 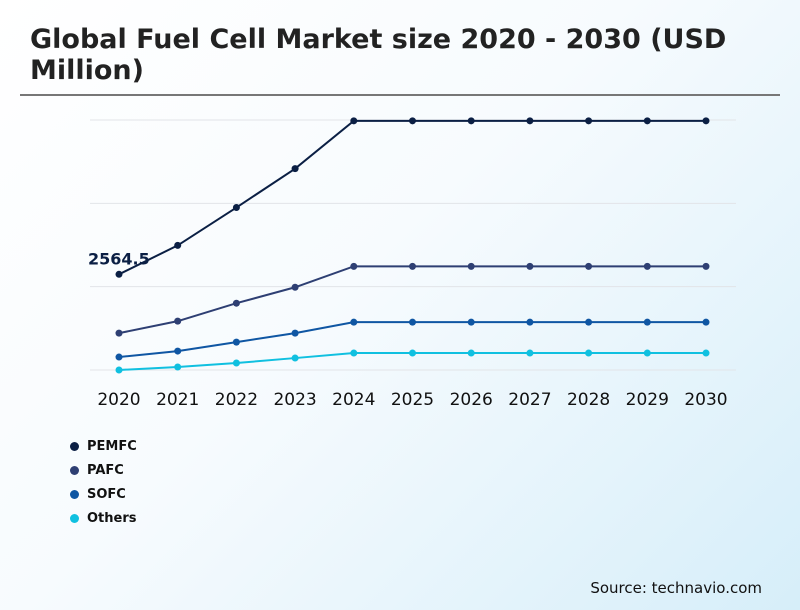 What do you see at coordinates (412, 400) in the screenshot?
I see `x-tick-label: 2025` at bounding box center [412, 400].